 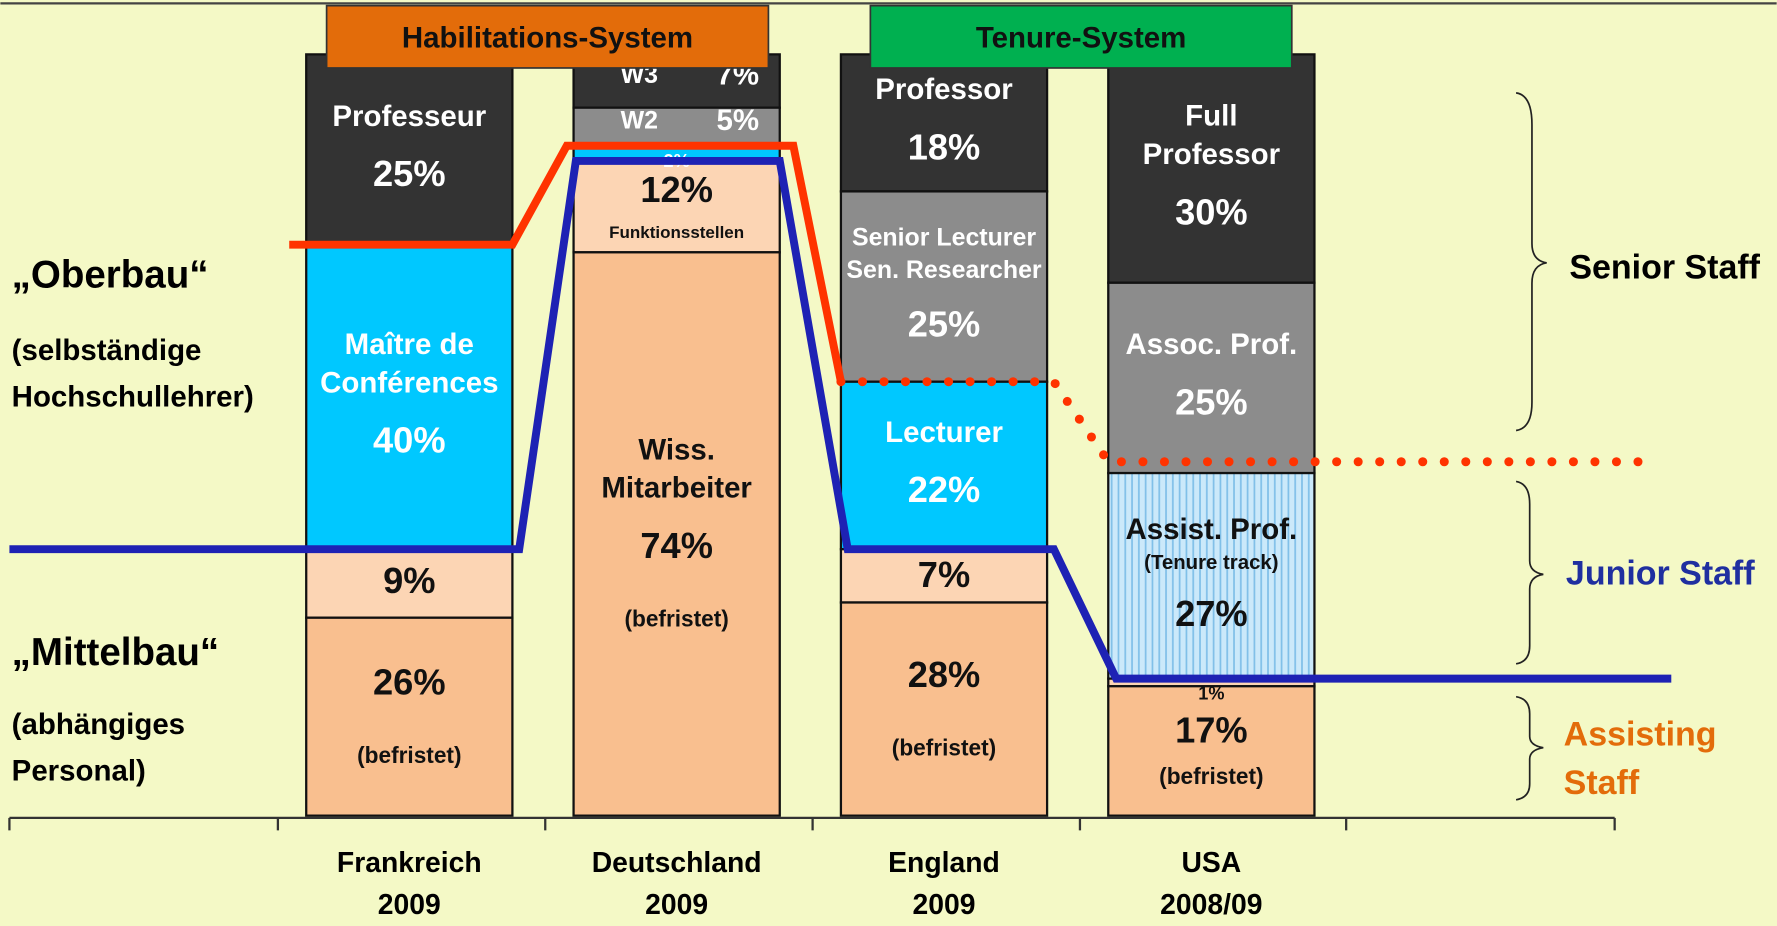 I want to click on segment-value: 12%, so click(x=676, y=189).